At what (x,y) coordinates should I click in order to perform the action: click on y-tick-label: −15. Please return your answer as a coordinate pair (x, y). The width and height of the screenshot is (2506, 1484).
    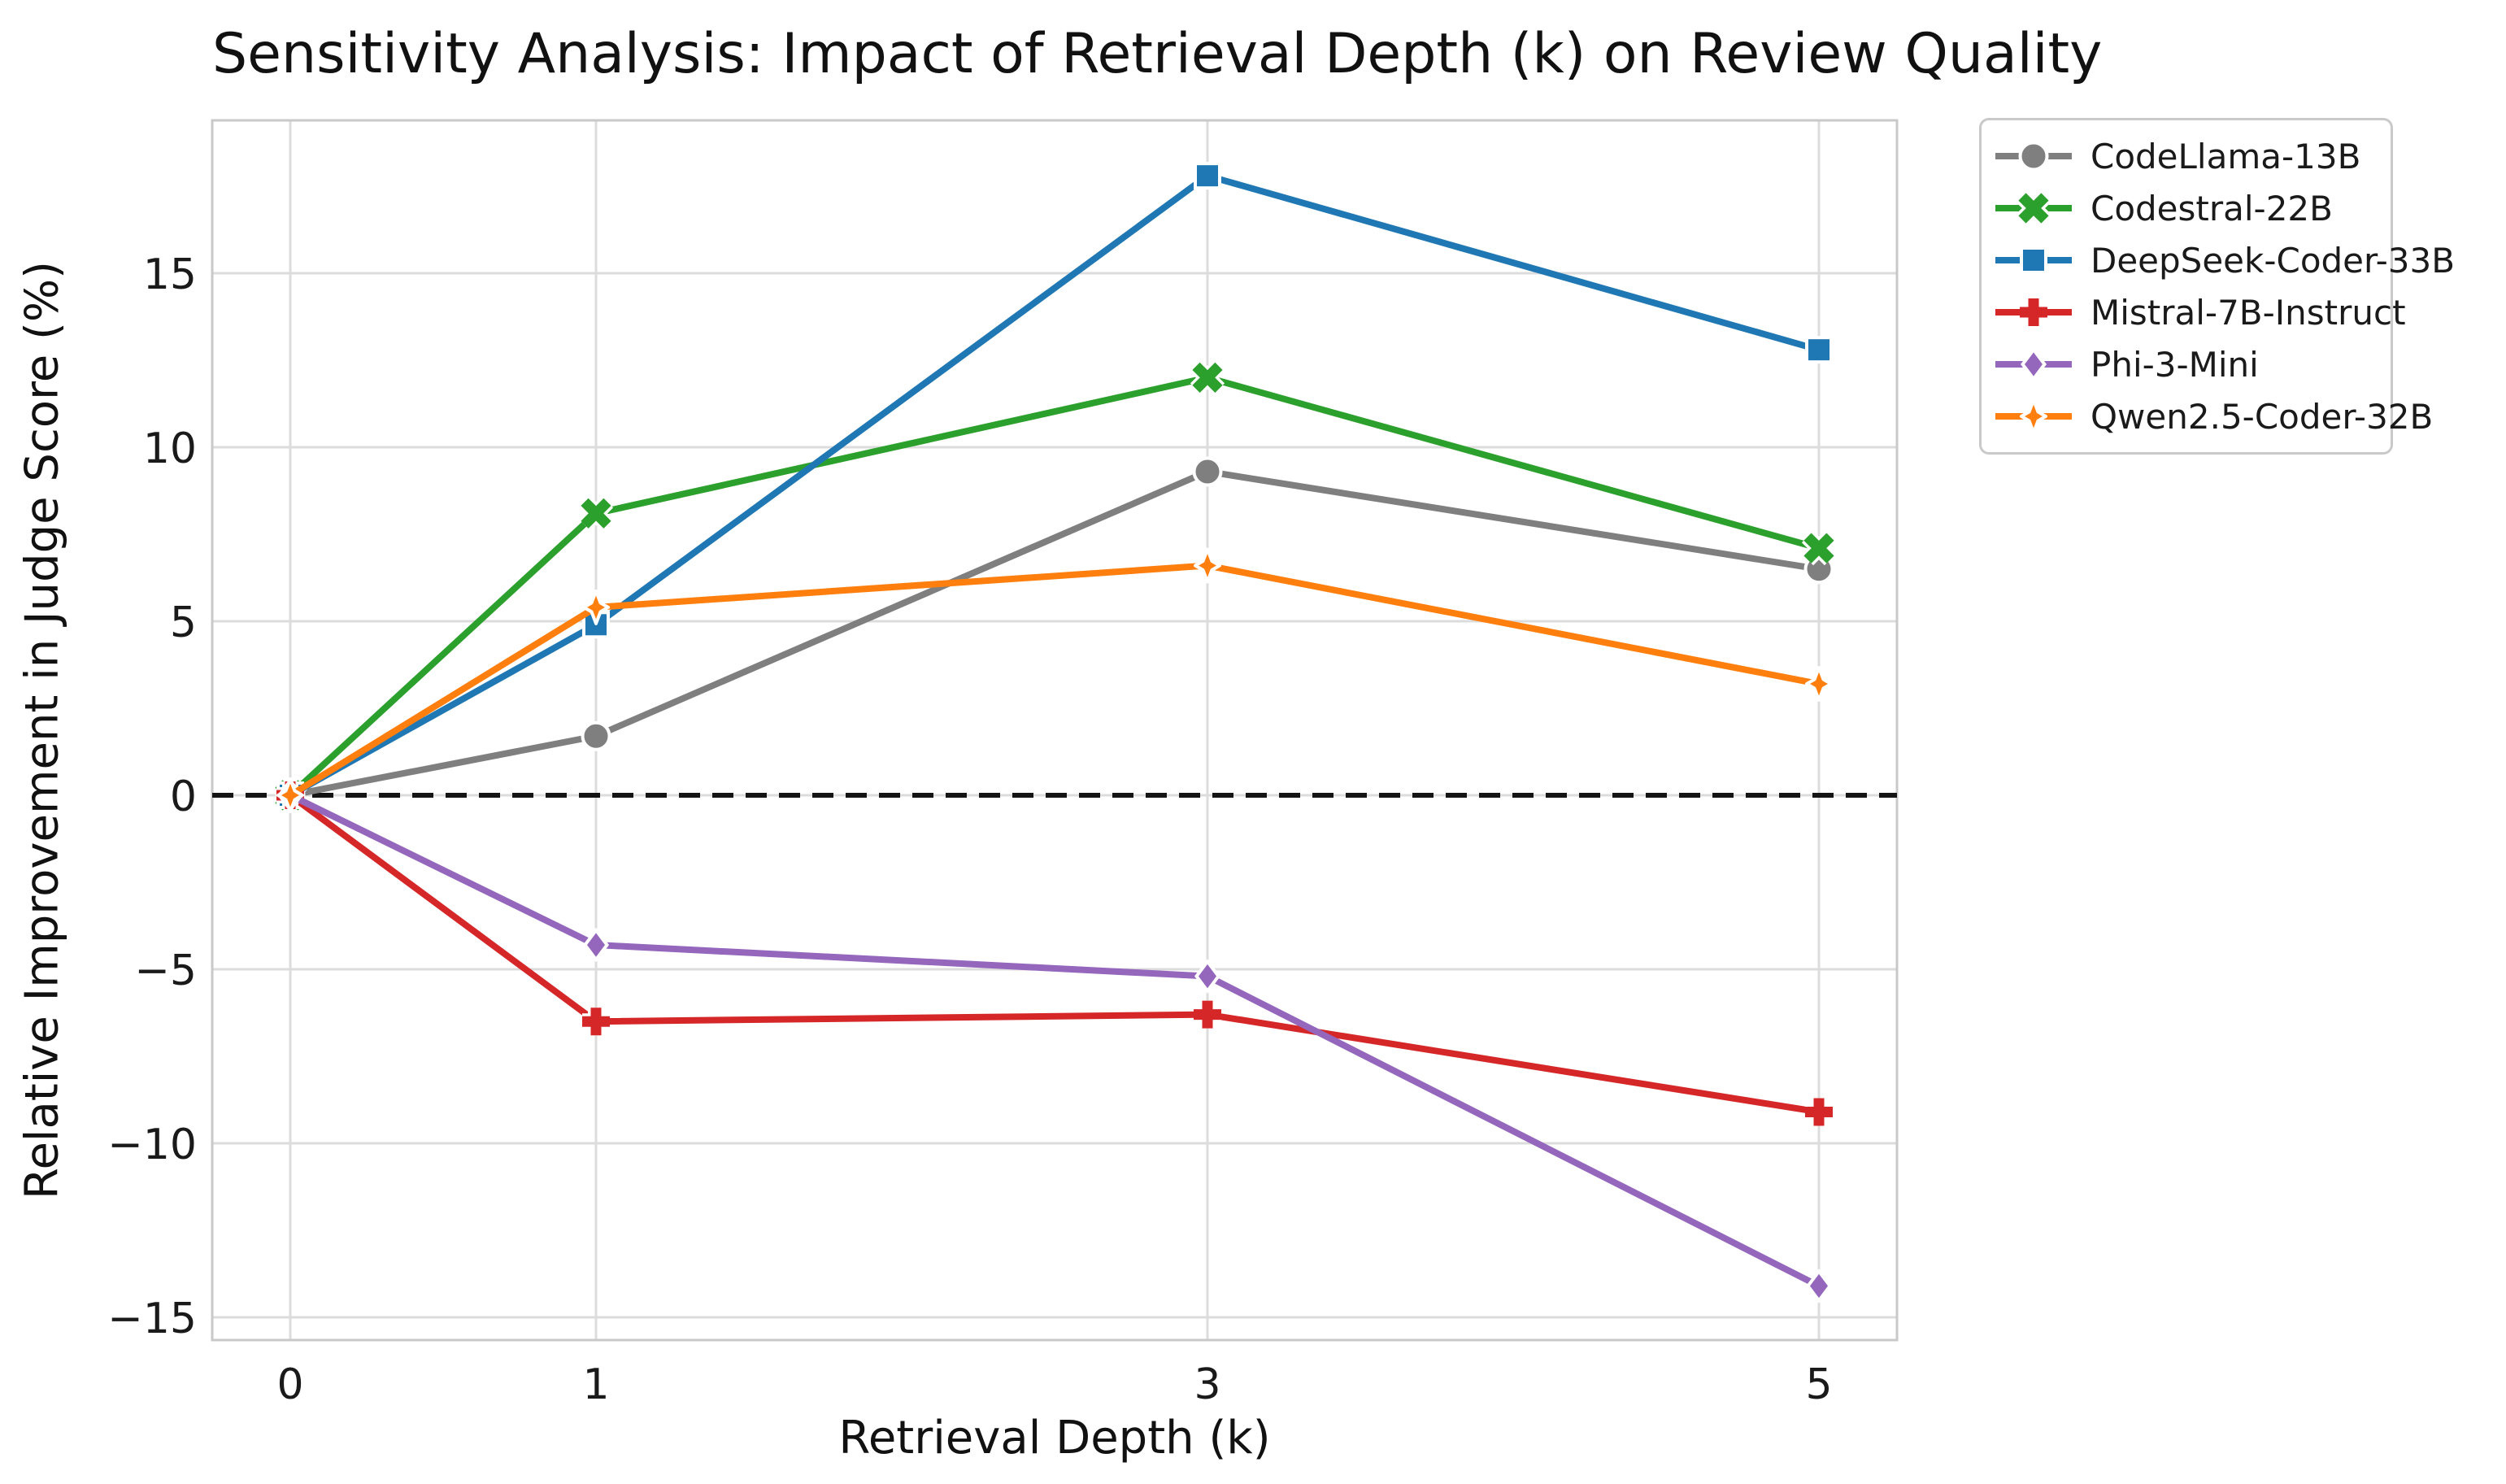
    Looking at the image, I should click on (152, 1319).